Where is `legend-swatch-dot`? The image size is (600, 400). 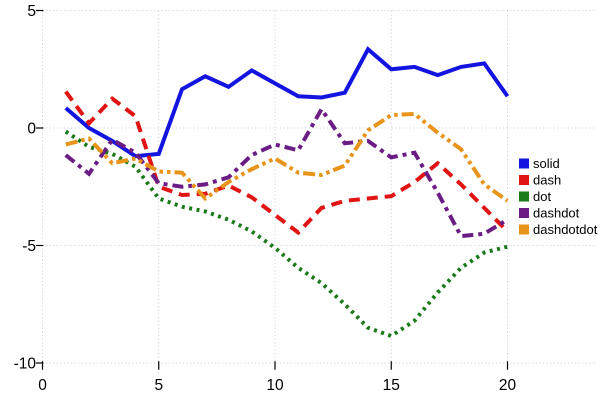
legend-swatch-dot is located at coordinates (524, 196).